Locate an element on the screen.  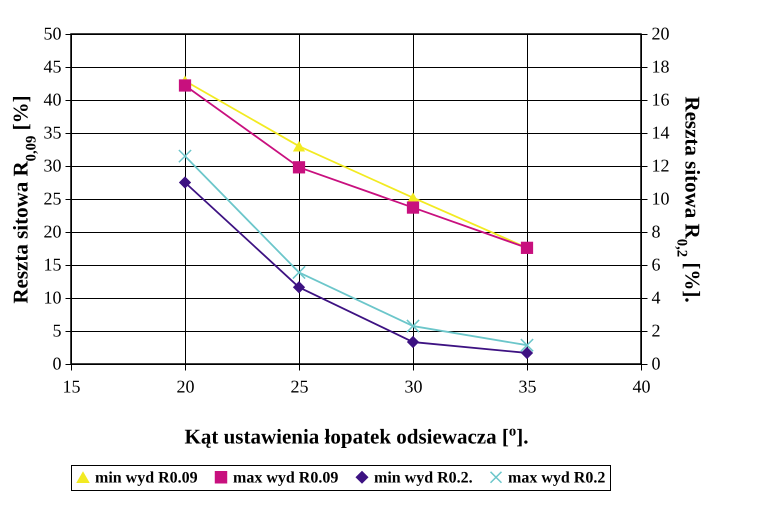
x-tick-label: 30 is located at coordinates (413, 386).